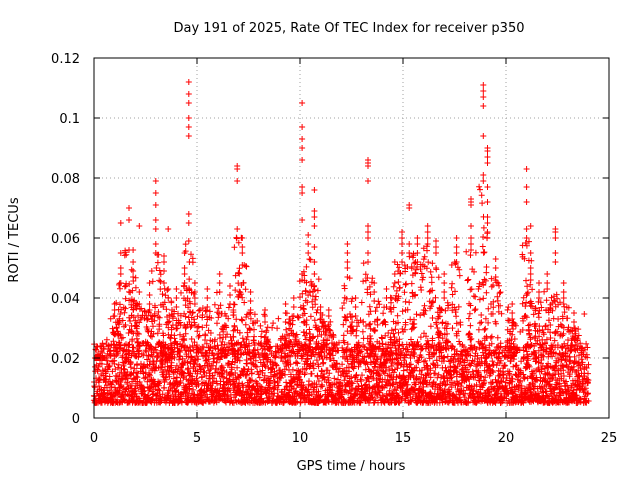  Describe the element at coordinates (609, 438) in the screenshot. I see `x-tick-label: 25` at that location.